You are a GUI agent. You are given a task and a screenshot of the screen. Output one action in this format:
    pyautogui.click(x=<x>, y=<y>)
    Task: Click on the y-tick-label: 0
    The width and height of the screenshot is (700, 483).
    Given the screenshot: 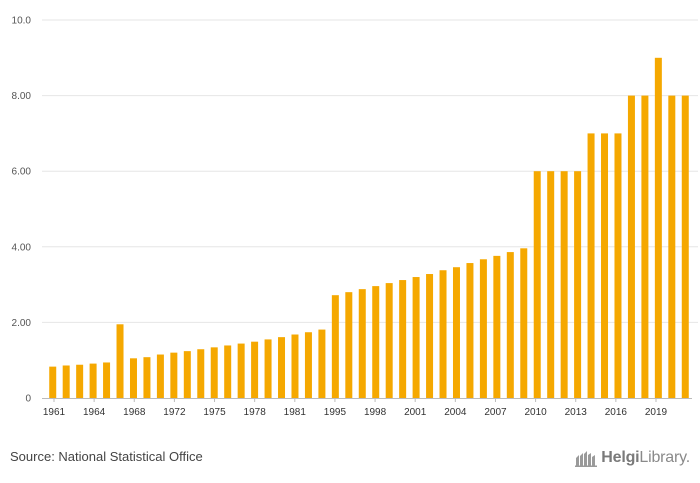 What is the action you would take?
    pyautogui.click(x=28, y=399)
    